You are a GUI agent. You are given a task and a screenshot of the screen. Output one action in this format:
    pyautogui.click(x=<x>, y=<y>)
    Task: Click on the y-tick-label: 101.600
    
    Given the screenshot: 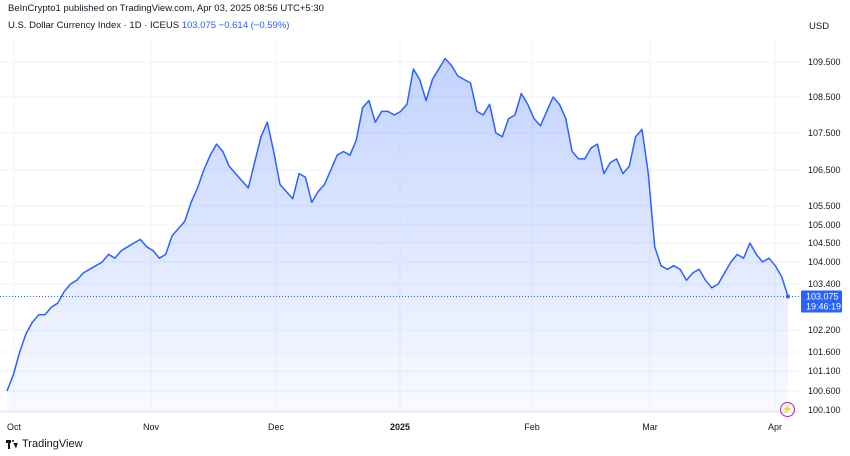 What is the action you would take?
    pyautogui.click(x=824, y=352)
    